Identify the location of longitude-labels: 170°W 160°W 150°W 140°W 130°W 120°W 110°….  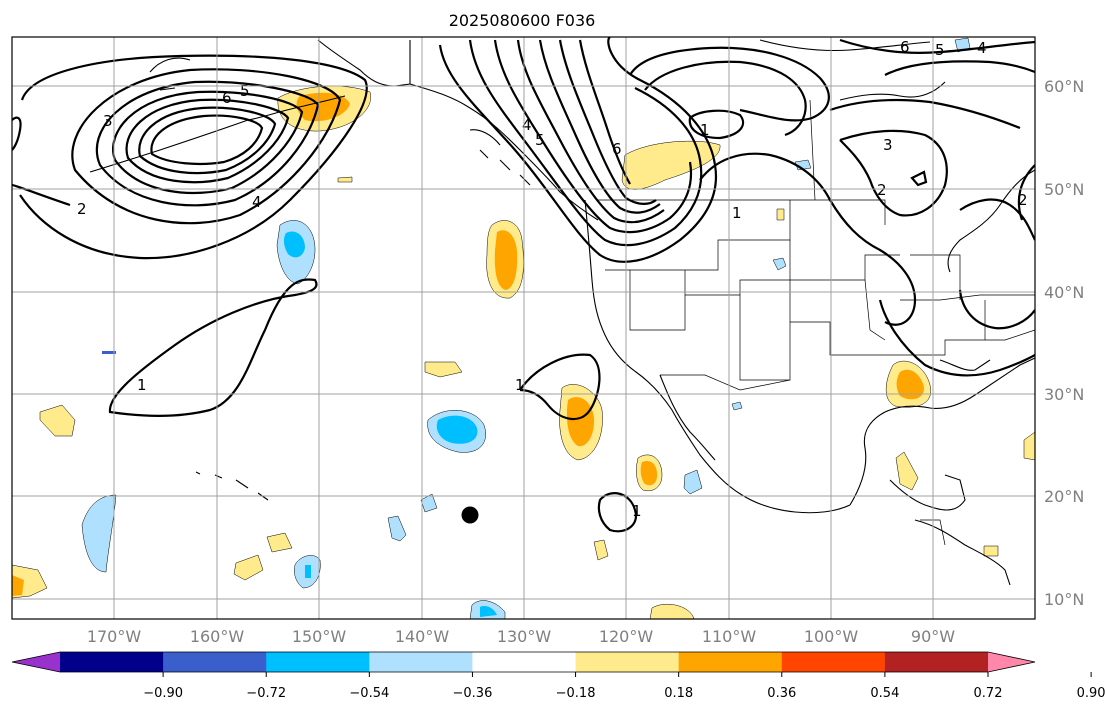
(521, 636).